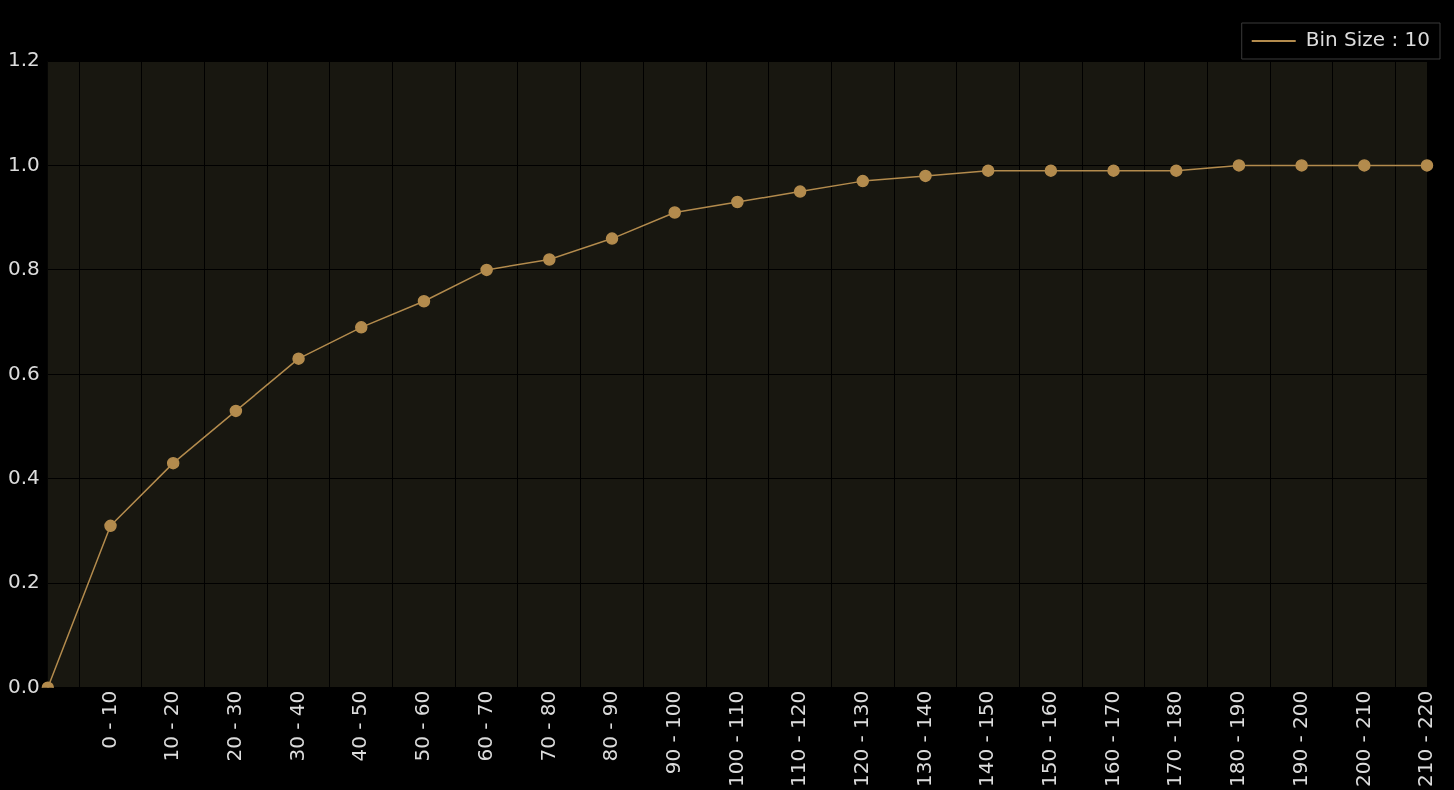 The image size is (1454, 790). Describe the element at coordinates (23, 581) in the screenshot. I see `y-tick-label: 0.2` at that location.